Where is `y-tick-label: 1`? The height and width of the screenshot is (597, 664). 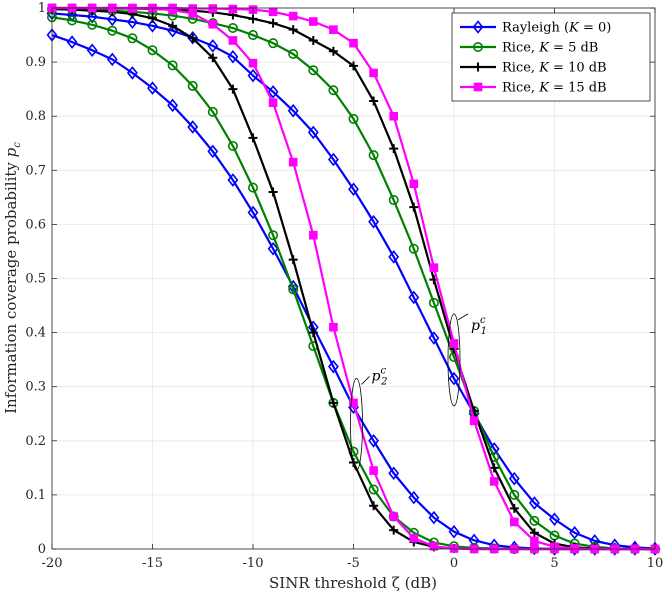
y-tick-label: 1 is located at coordinates (42, 8).